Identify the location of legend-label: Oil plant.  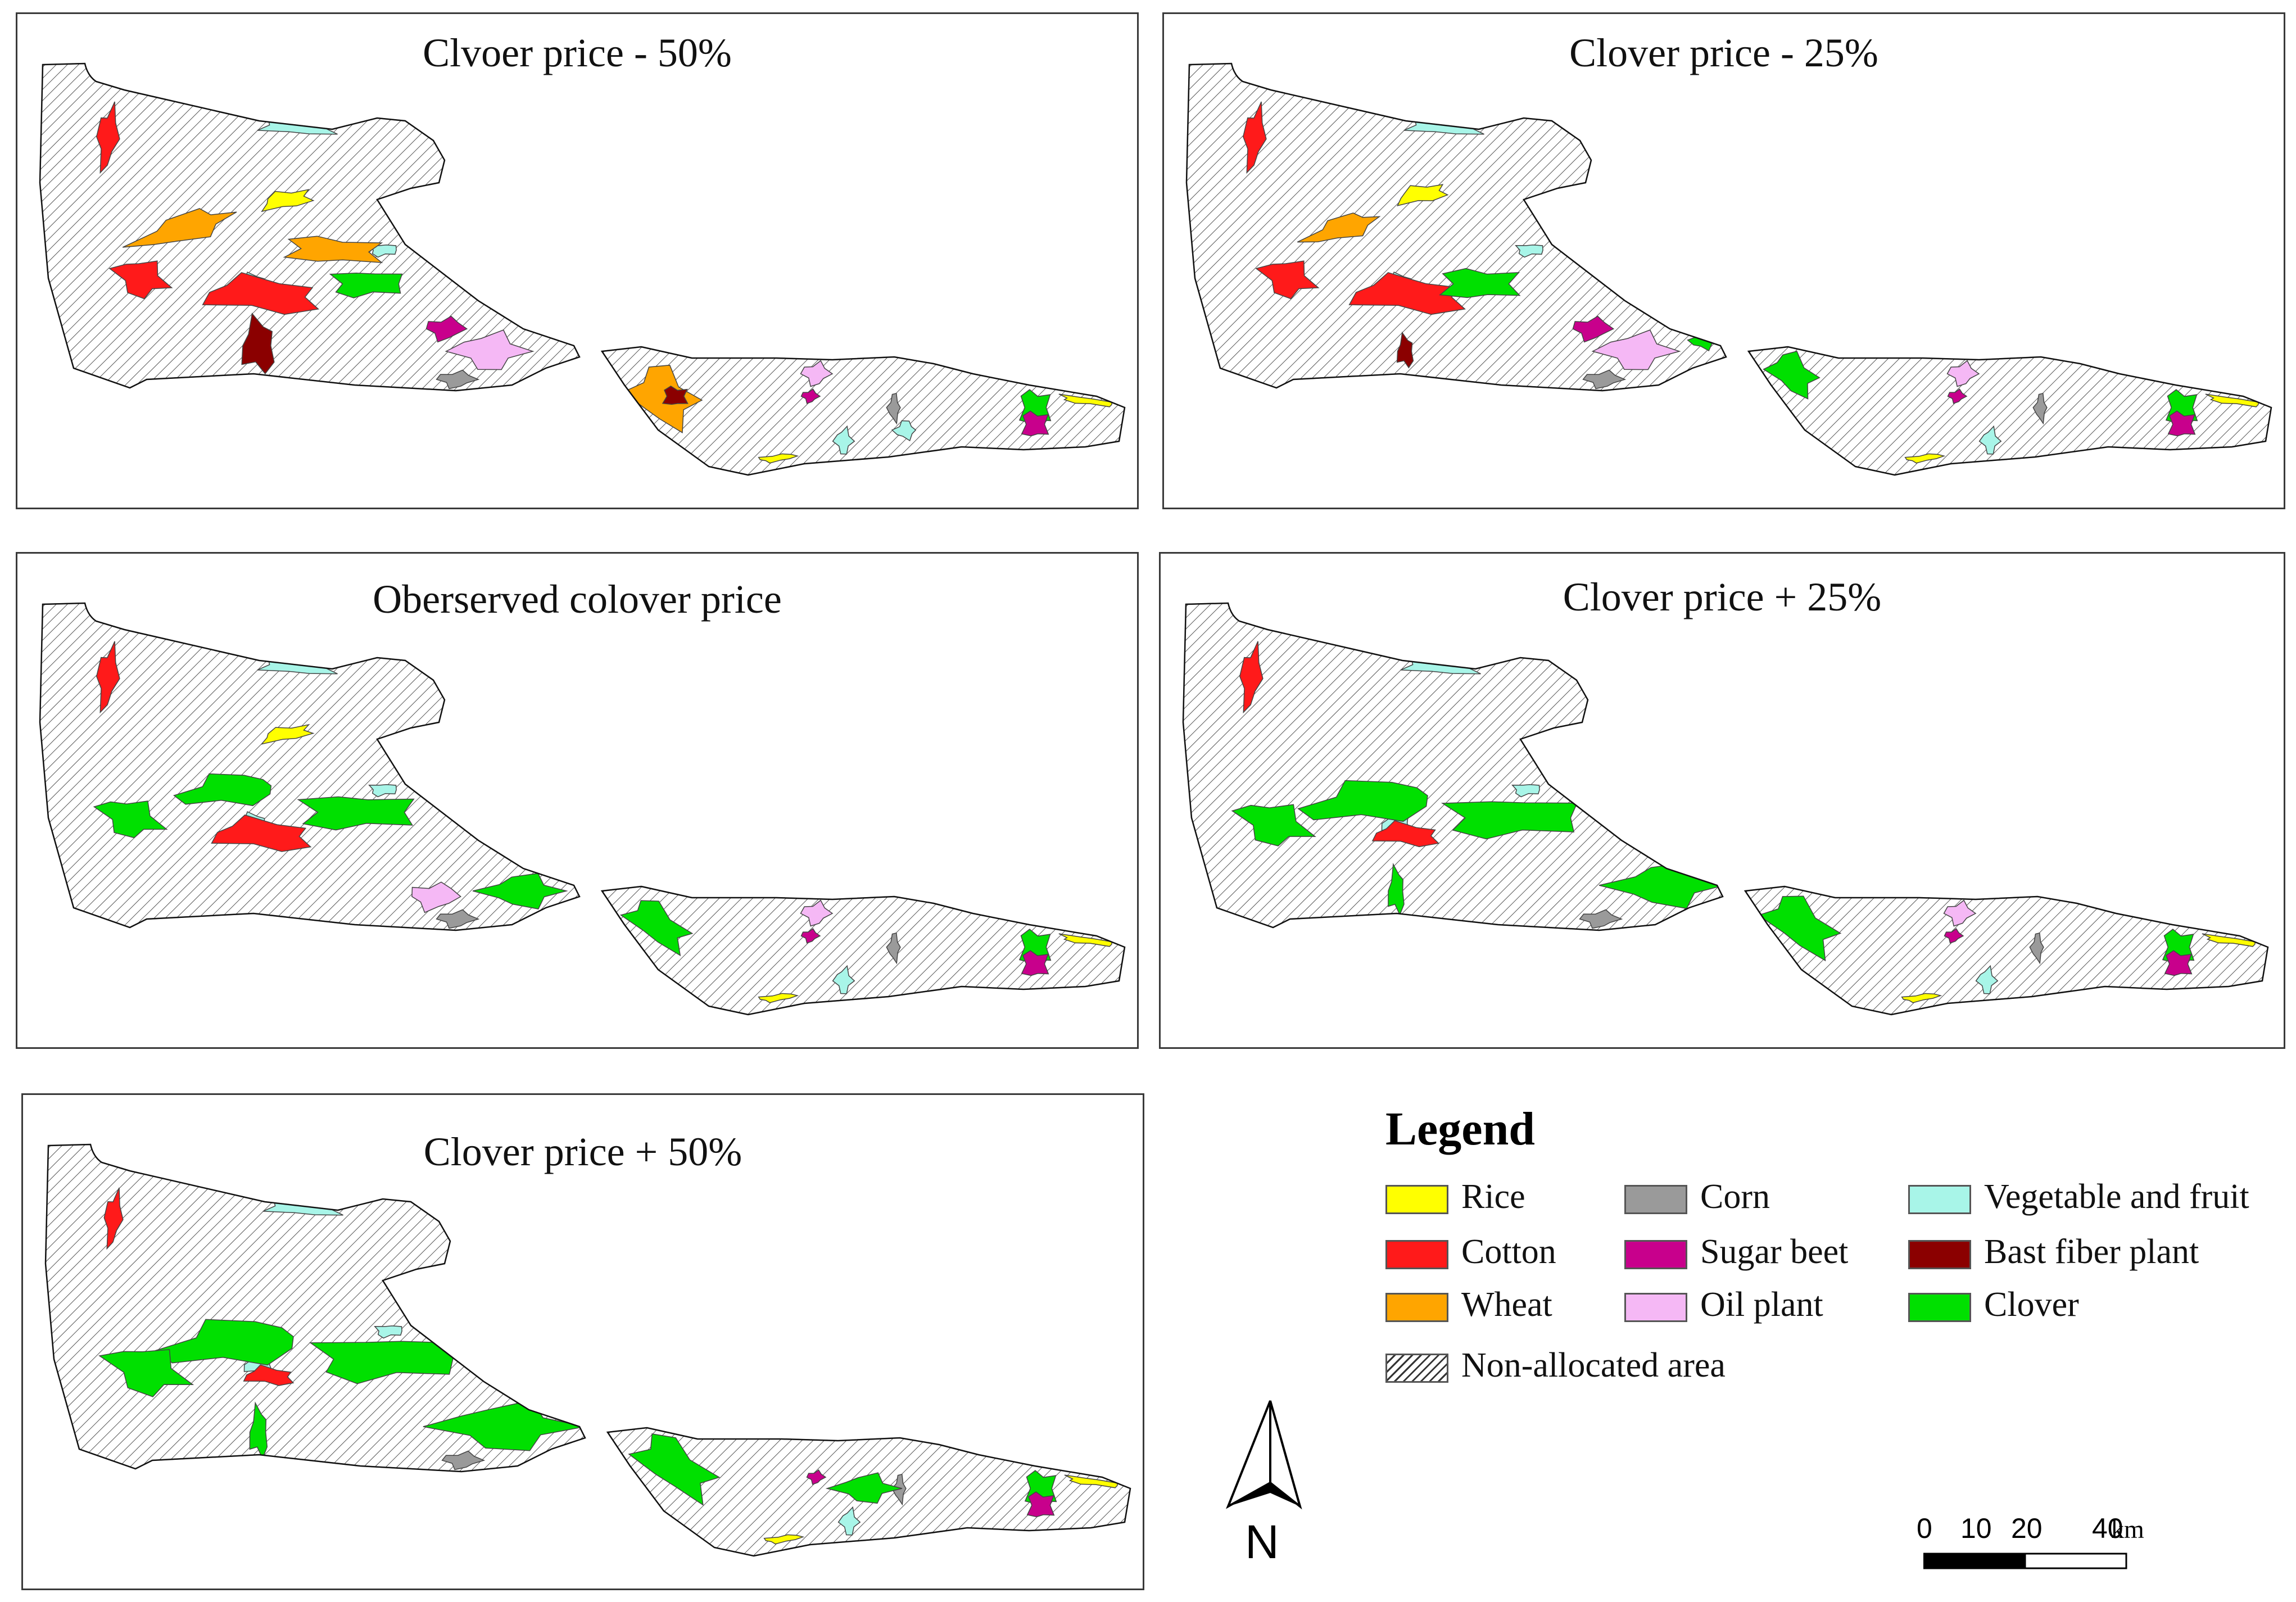
(1761, 1305).